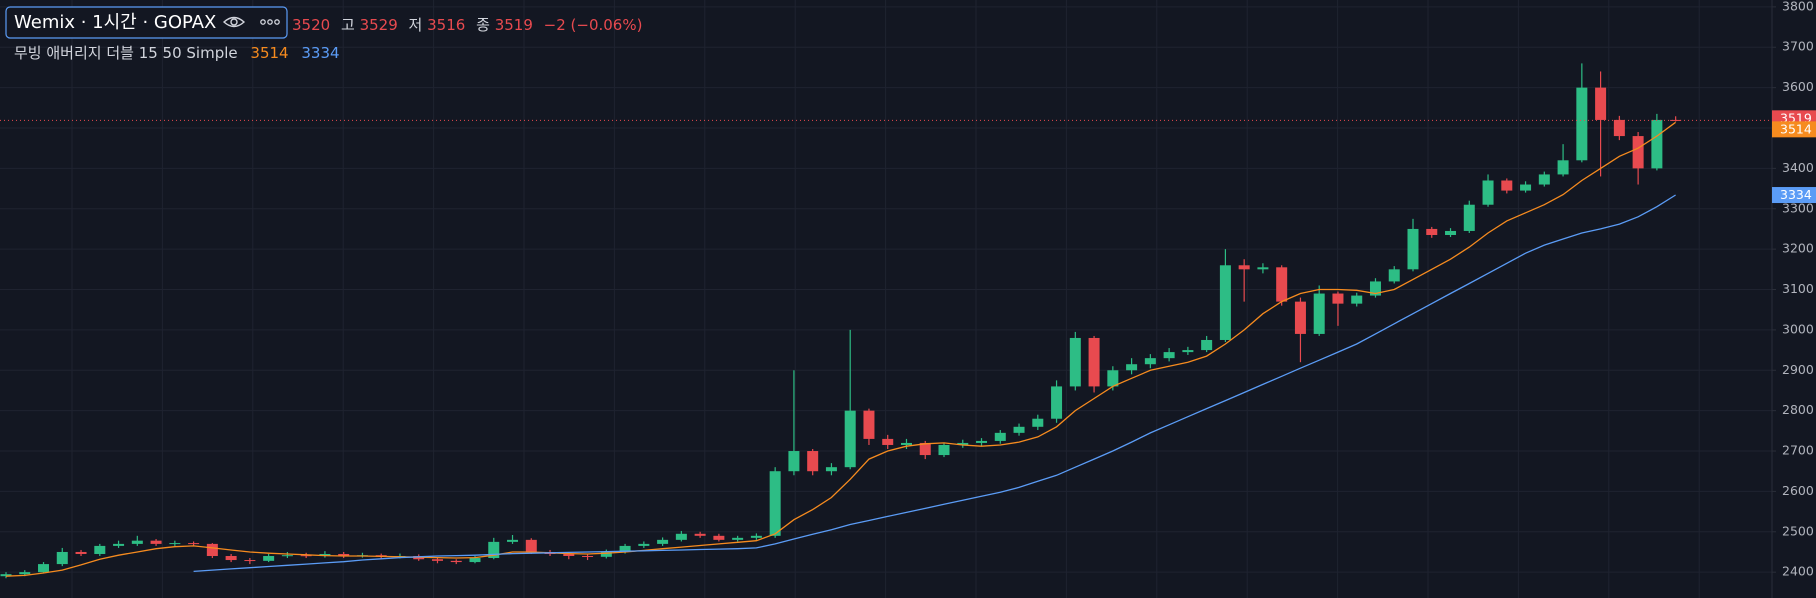  I want to click on y-tick-label: 2400, so click(1798, 571).